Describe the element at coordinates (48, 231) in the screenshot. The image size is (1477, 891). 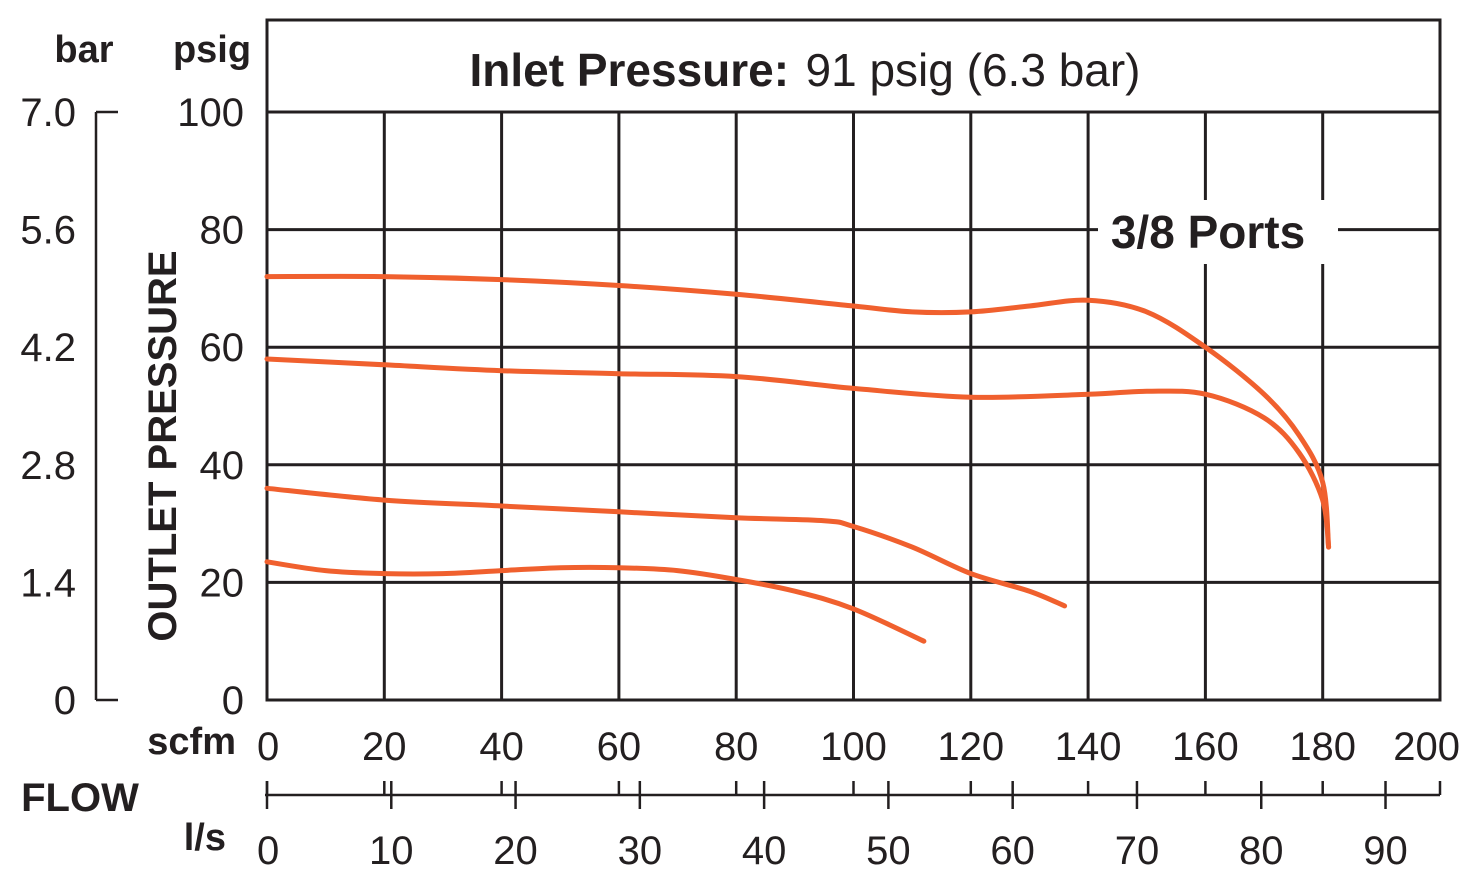
I see `bar-tick-label: 5.6` at that location.